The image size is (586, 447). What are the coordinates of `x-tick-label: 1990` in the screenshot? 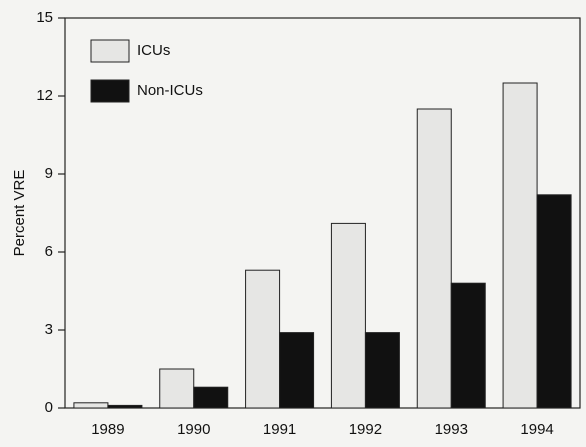 It's located at (193, 429).